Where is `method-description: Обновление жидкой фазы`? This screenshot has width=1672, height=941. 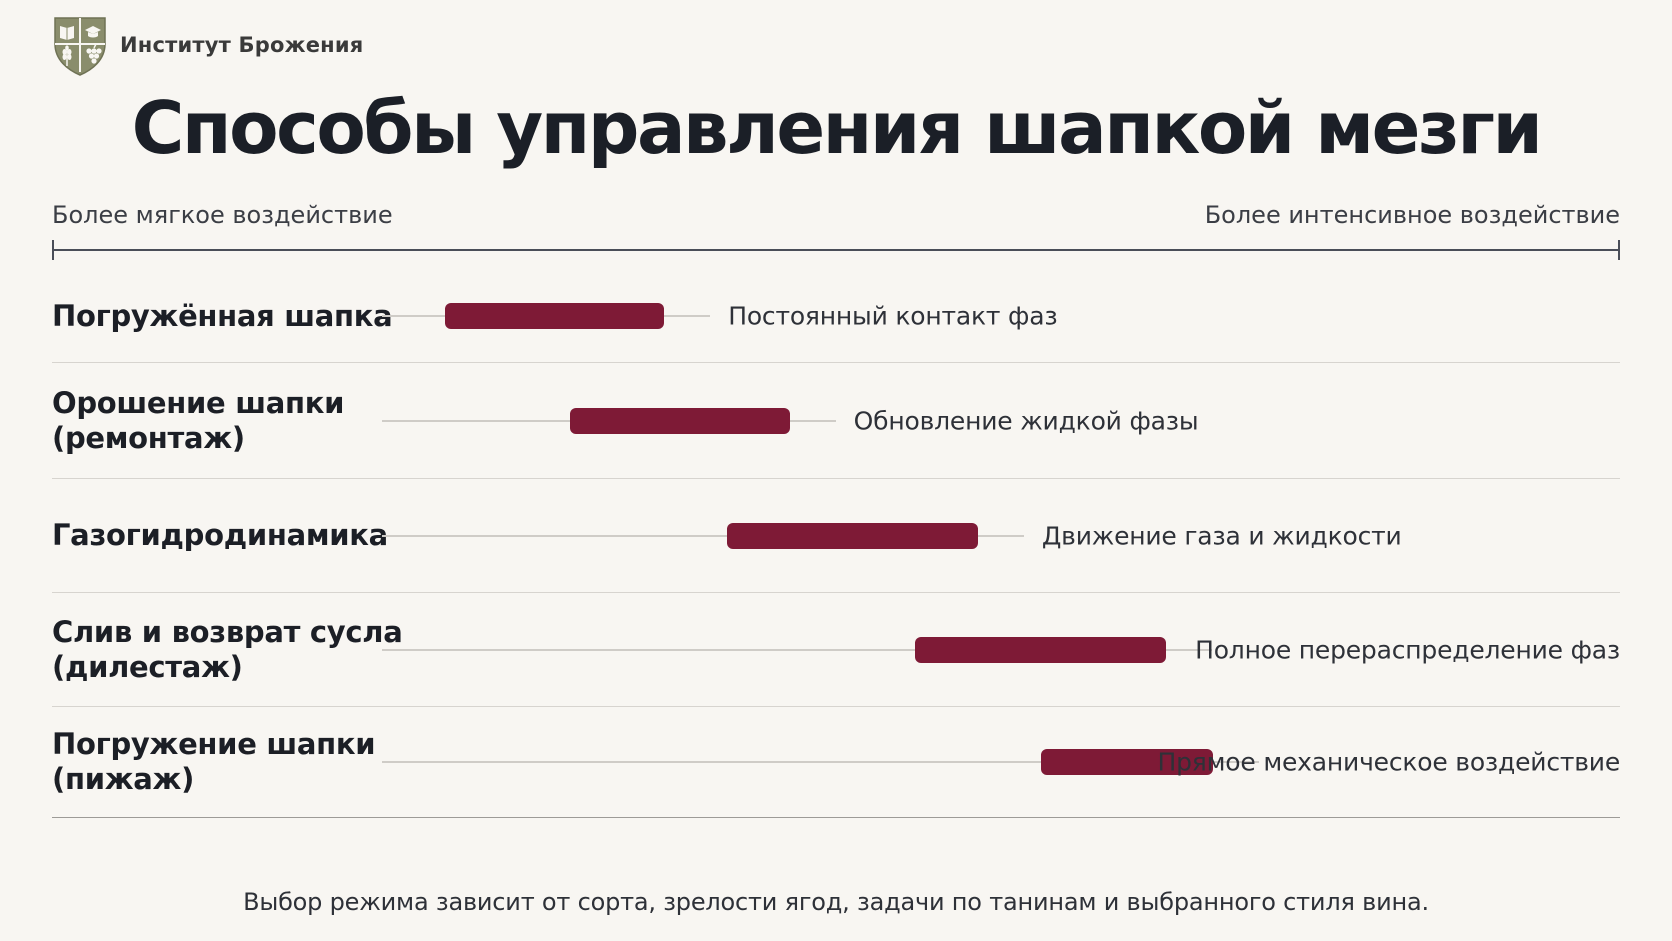
method-description: Обновление жидкой фазы is located at coordinates (1026, 420).